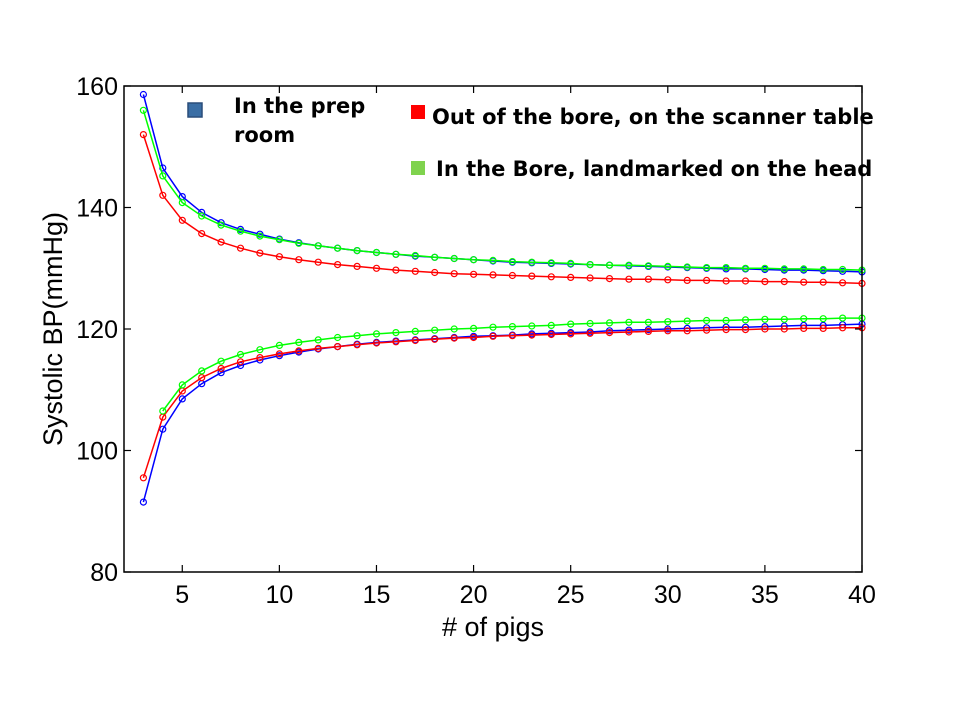  I want to click on legend-item-0: In the prep room, so click(276, 120).